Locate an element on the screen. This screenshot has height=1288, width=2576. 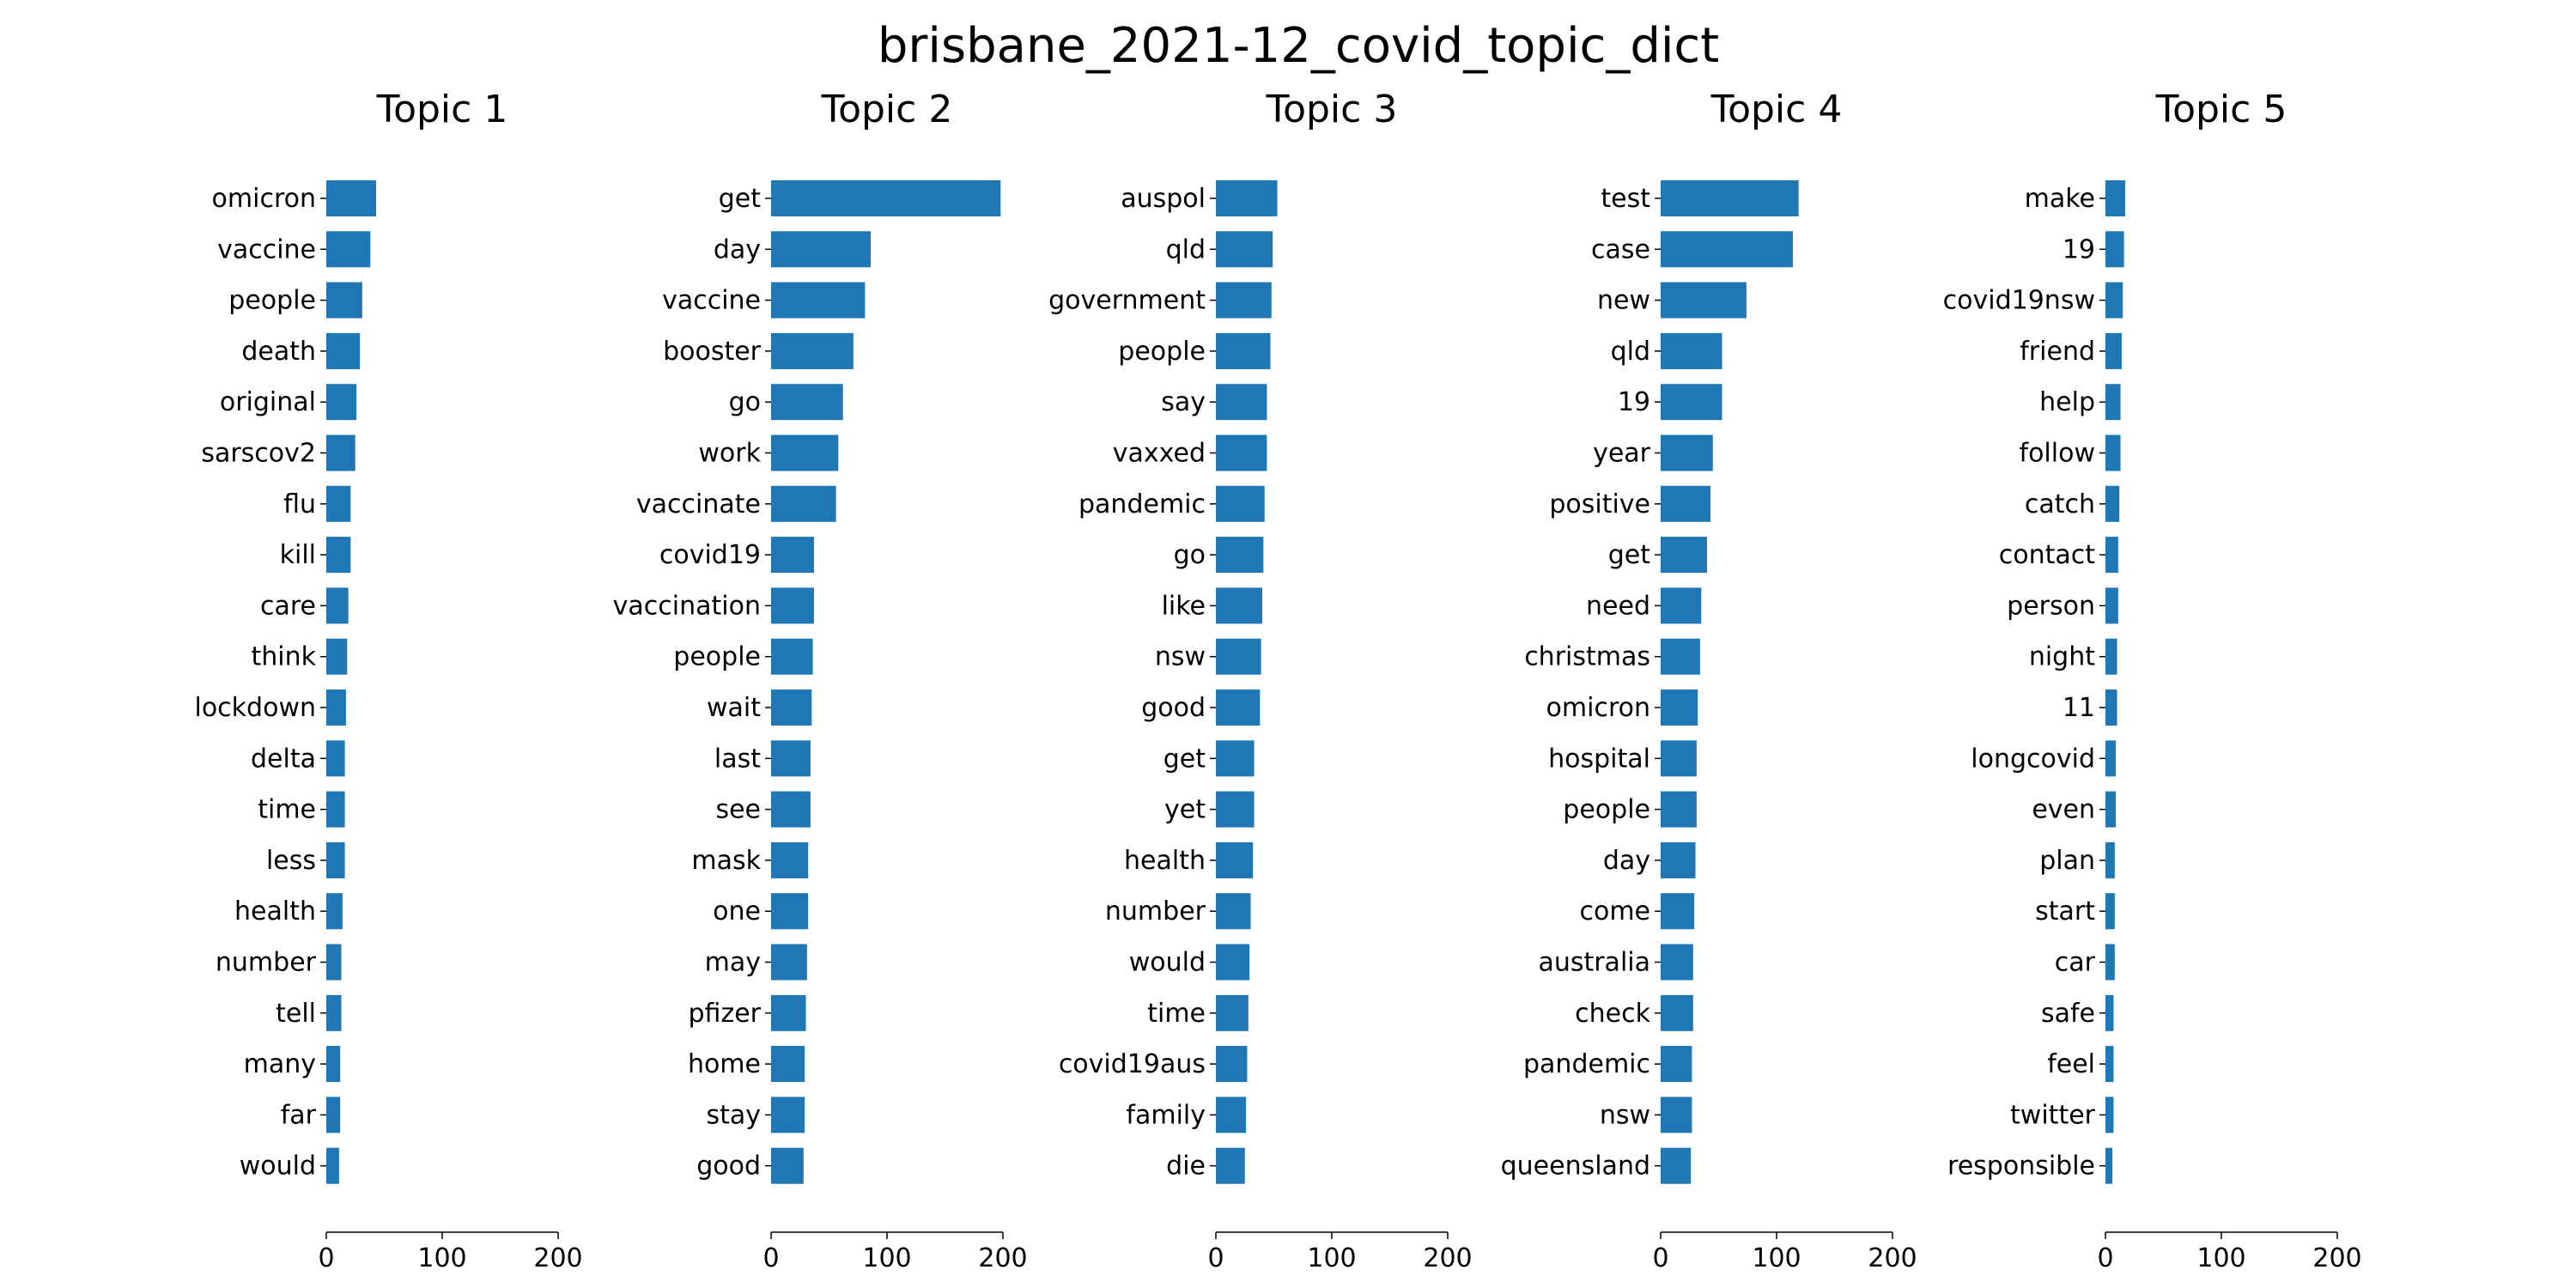
y-tick-label: christmas is located at coordinates (1587, 657).